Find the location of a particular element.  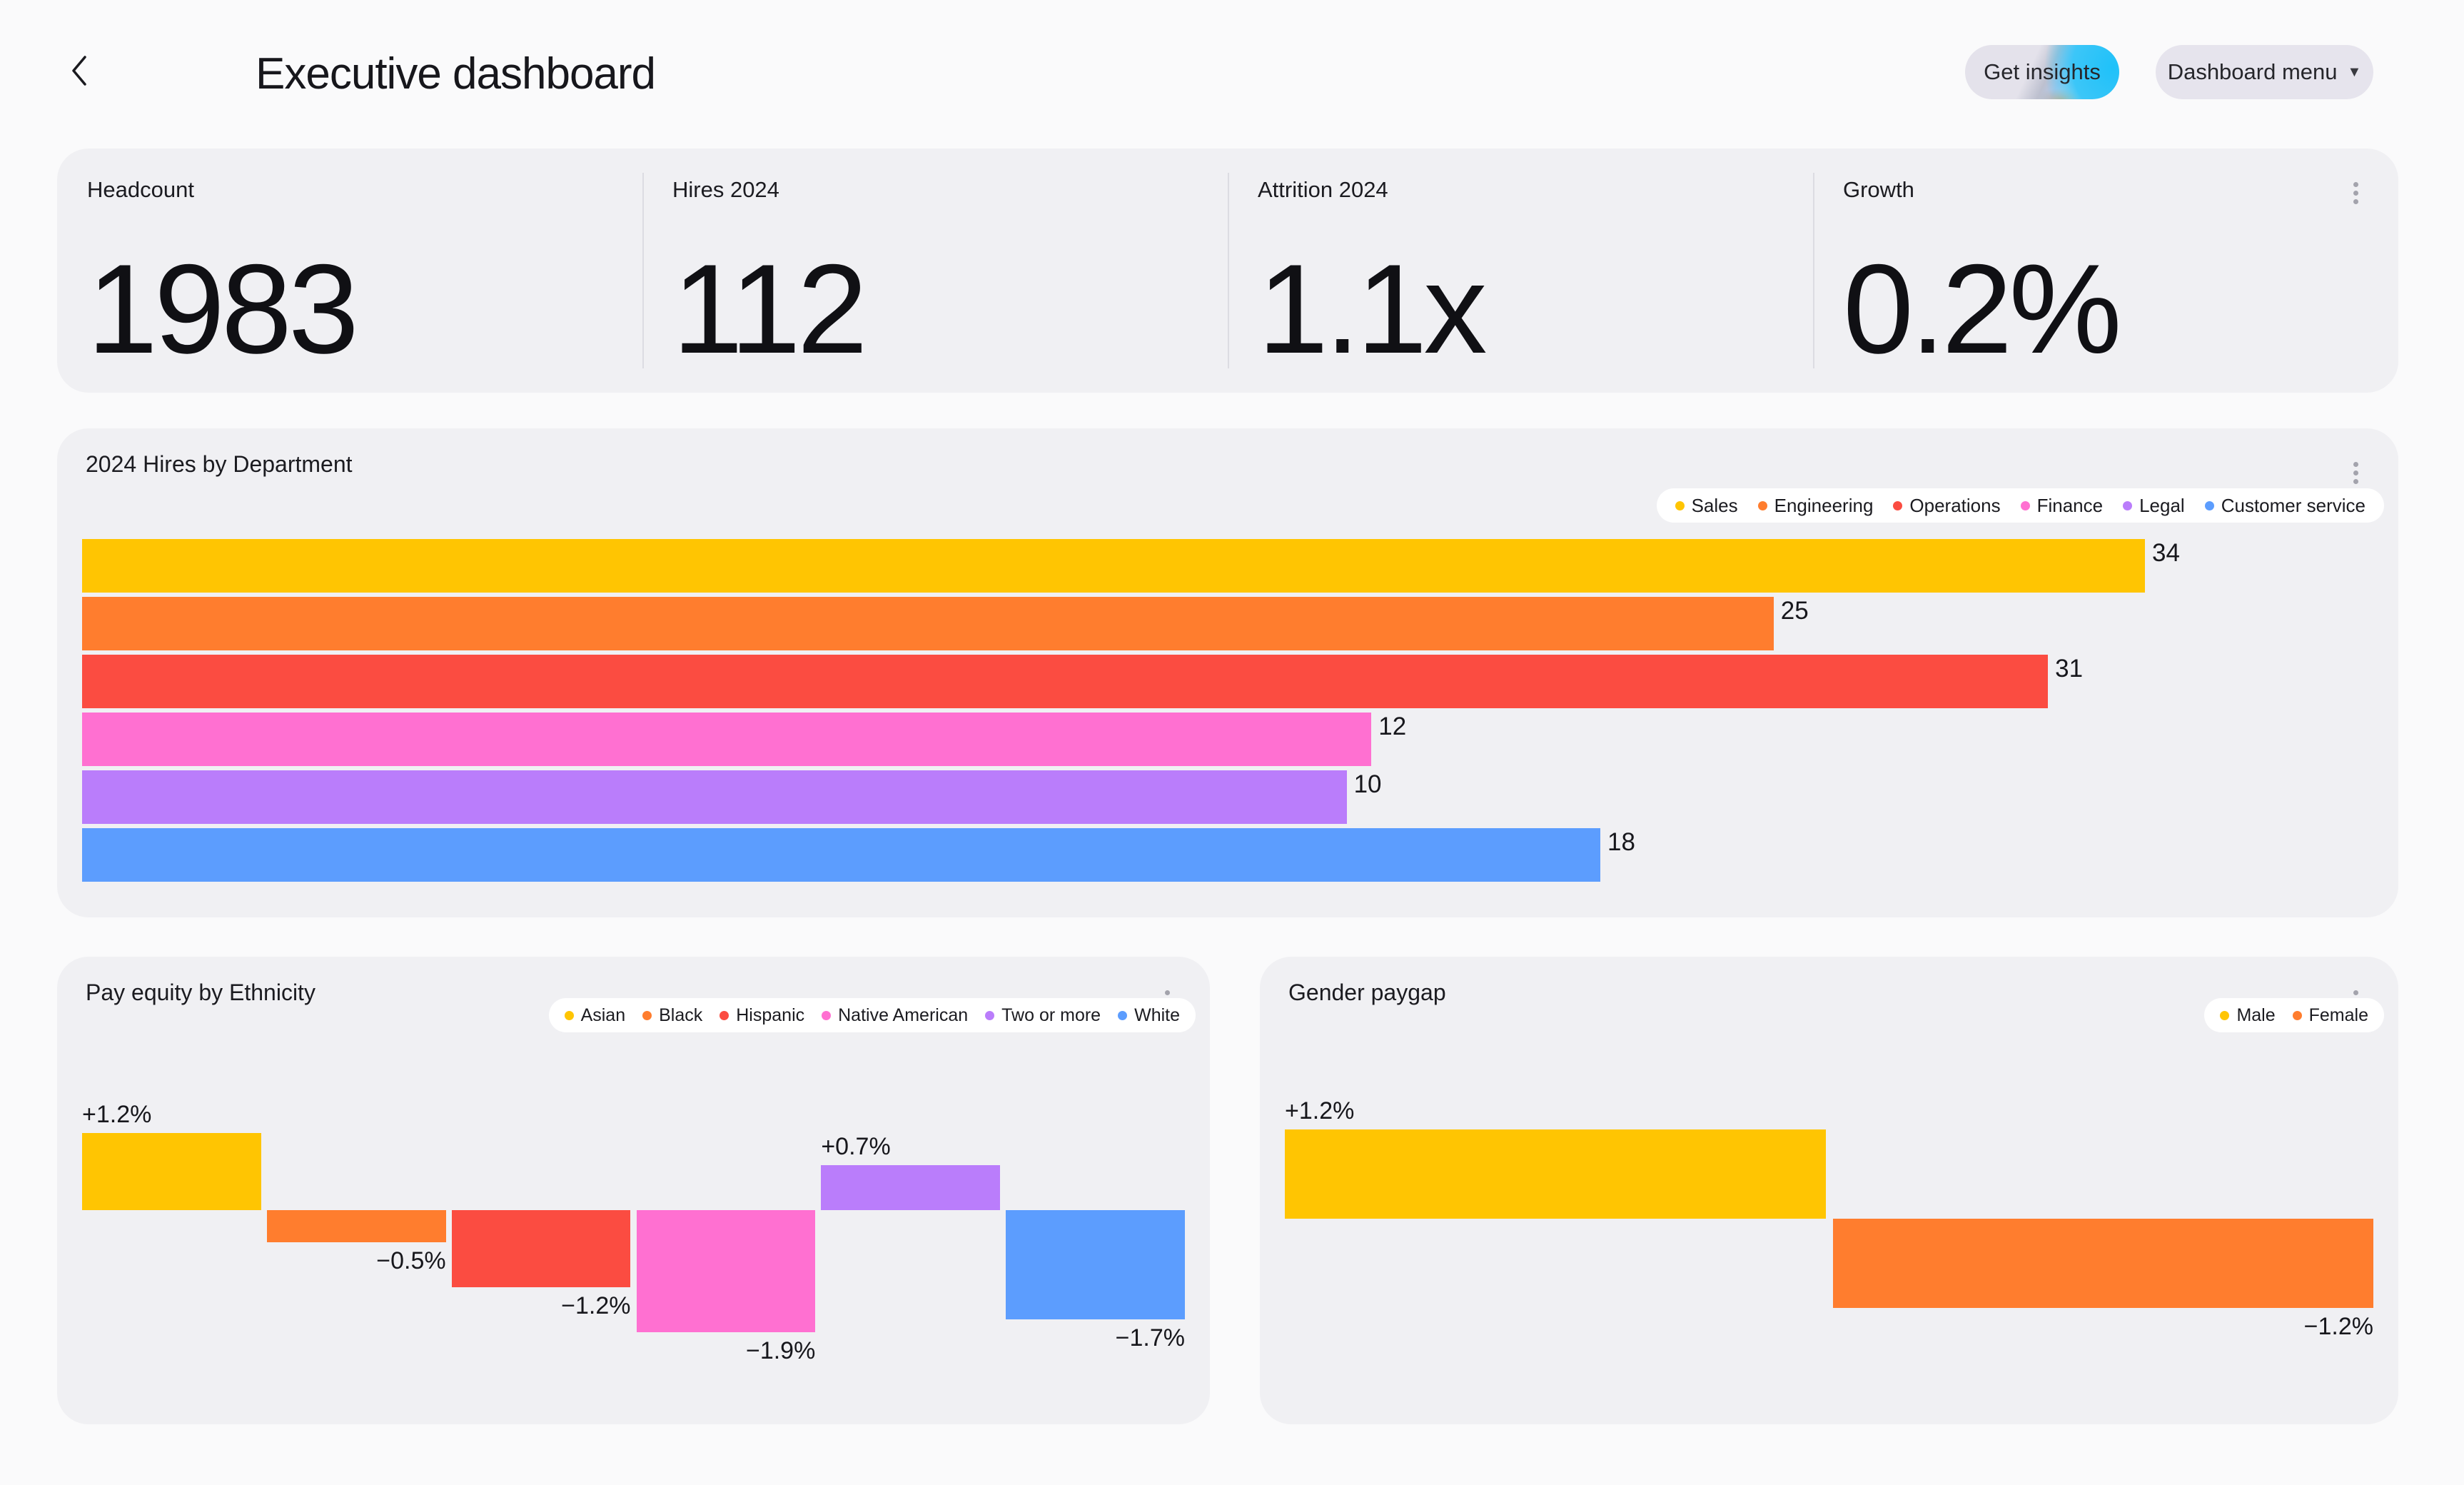

dashboard-menu-label: Dashboard menu is located at coordinates (2252, 71).